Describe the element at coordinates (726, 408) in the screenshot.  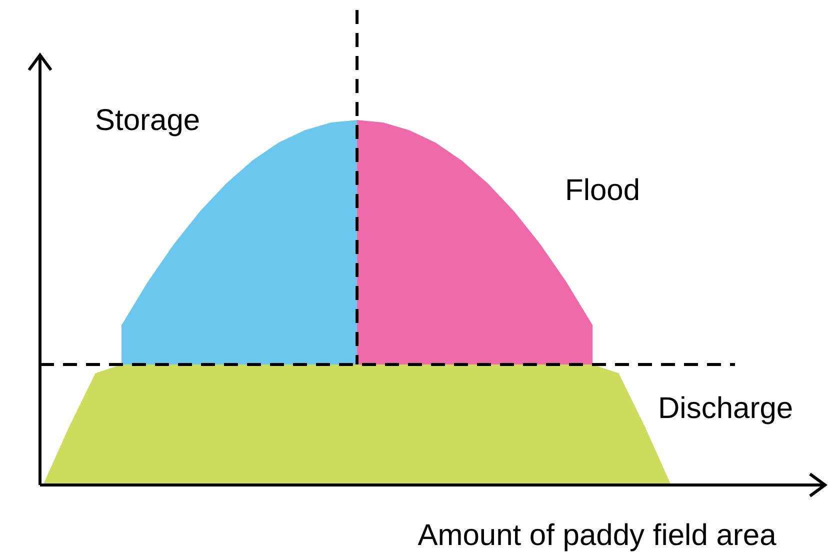
I see `series-label: Discharge` at that location.